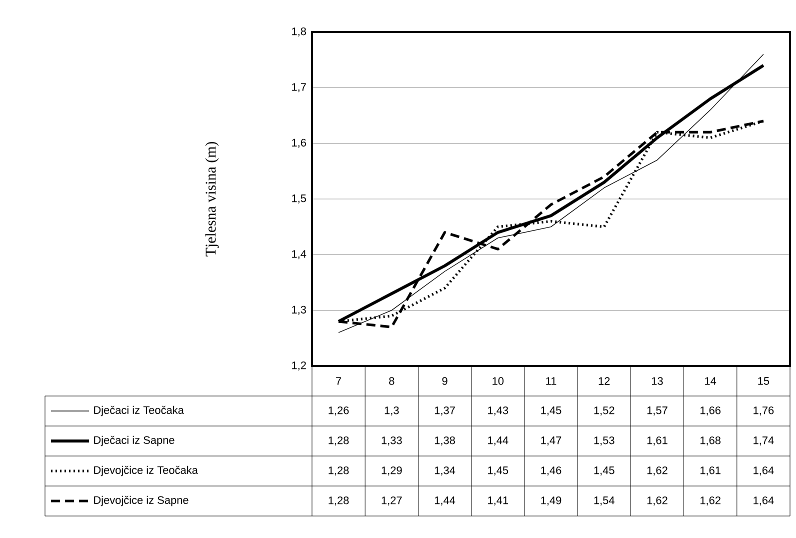  I want to click on data-label: 1,38, so click(444, 441).